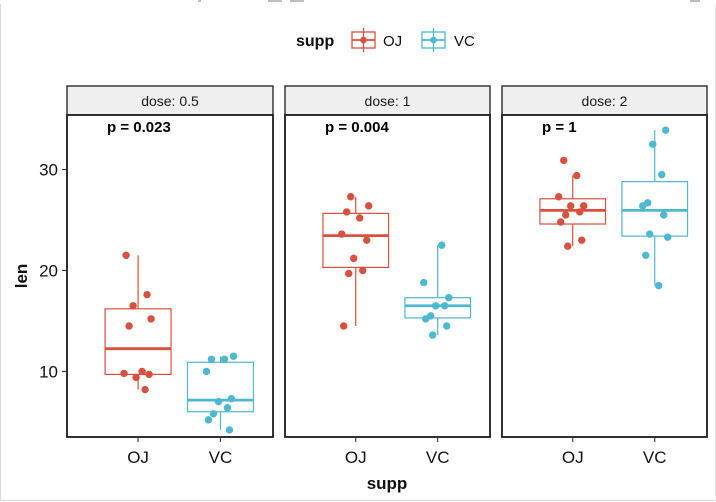 The image size is (716, 502). Describe the element at coordinates (315, 41) in the screenshot. I see `legend-title: supp` at that location.